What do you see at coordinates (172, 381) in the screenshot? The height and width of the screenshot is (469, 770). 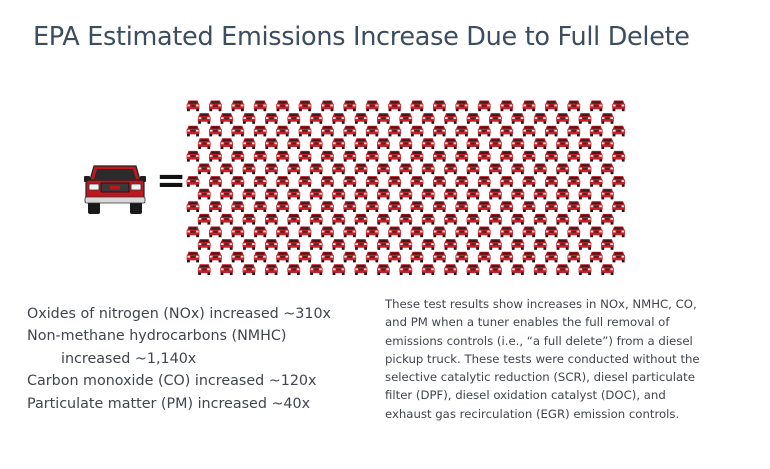 I see `stat-co: Carbon monoxide (CO) increased ~120x` at bounding box center [172, 381].